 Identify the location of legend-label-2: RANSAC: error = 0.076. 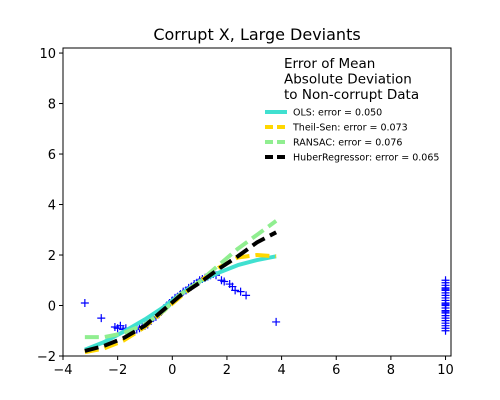
(347, 143).